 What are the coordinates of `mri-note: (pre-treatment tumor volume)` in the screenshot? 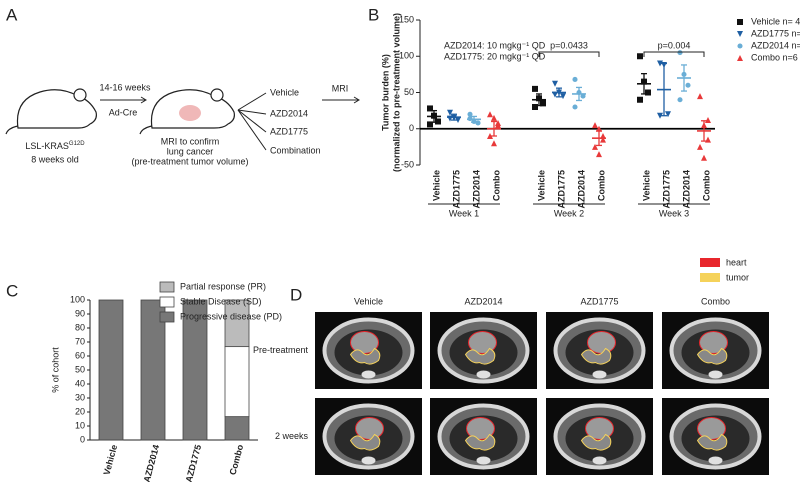 It's located at (189, 161).